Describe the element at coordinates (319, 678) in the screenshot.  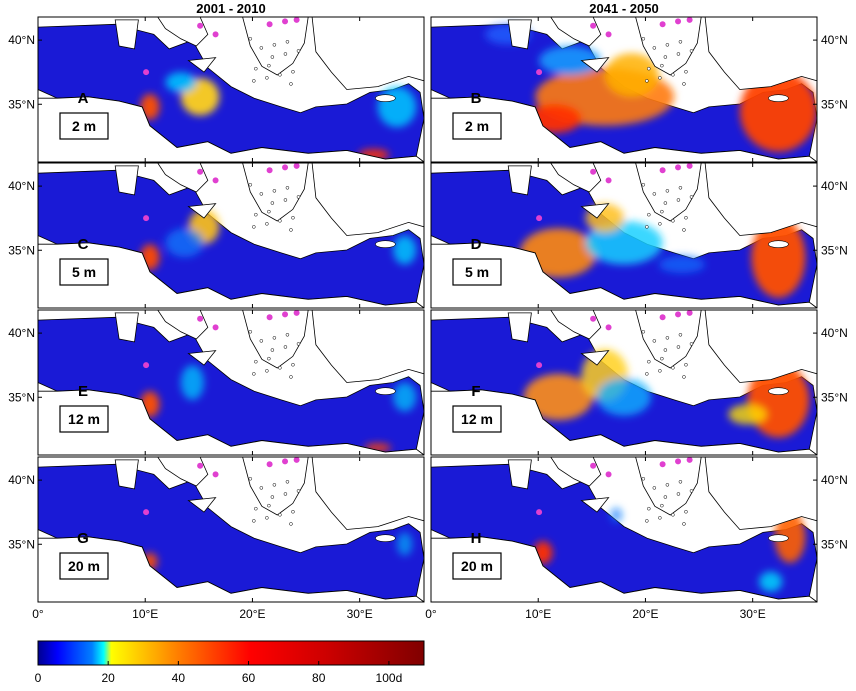
I see `colorbar-tick-label: 80` at that location.